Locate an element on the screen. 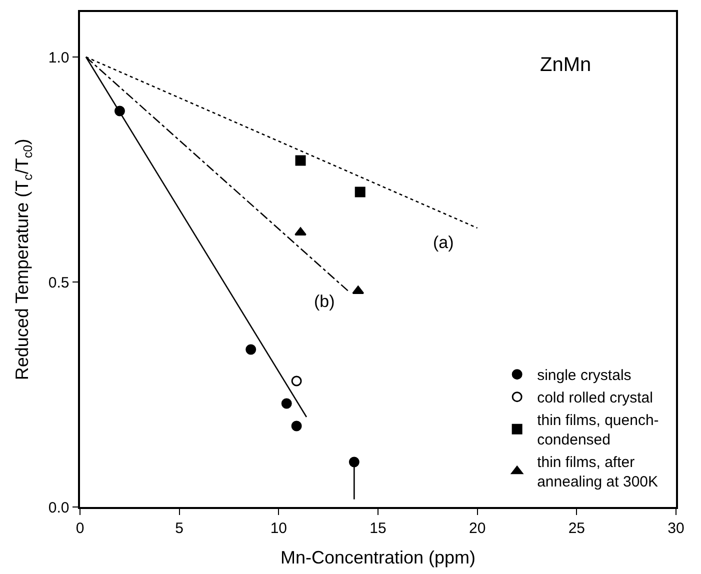  y-tick-label: 1.0 is located at coordinates (59, 57).